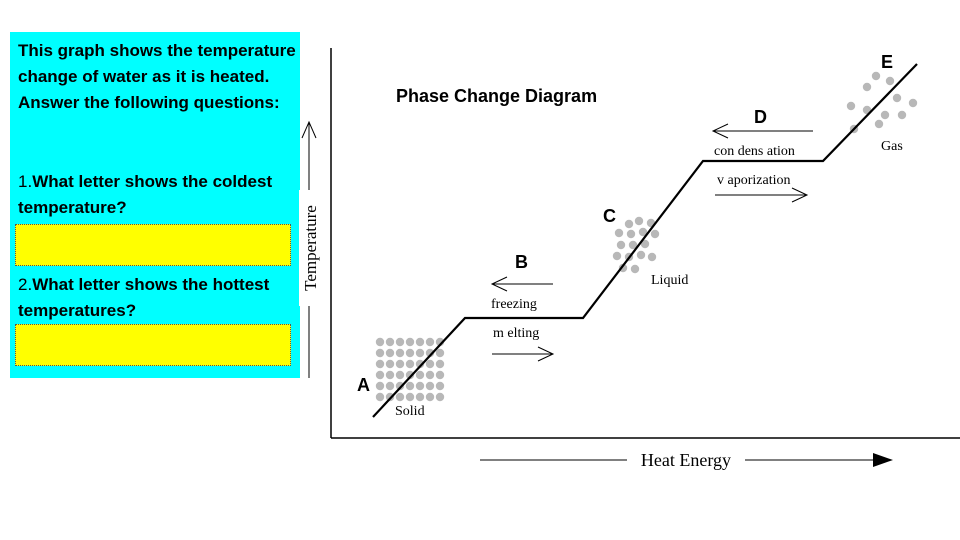 The image size is (960, 540). What do you see at coordinates (25, 284) in the screenshot?
I see `question-2-number: 2.` at bounding box center [25, 284].